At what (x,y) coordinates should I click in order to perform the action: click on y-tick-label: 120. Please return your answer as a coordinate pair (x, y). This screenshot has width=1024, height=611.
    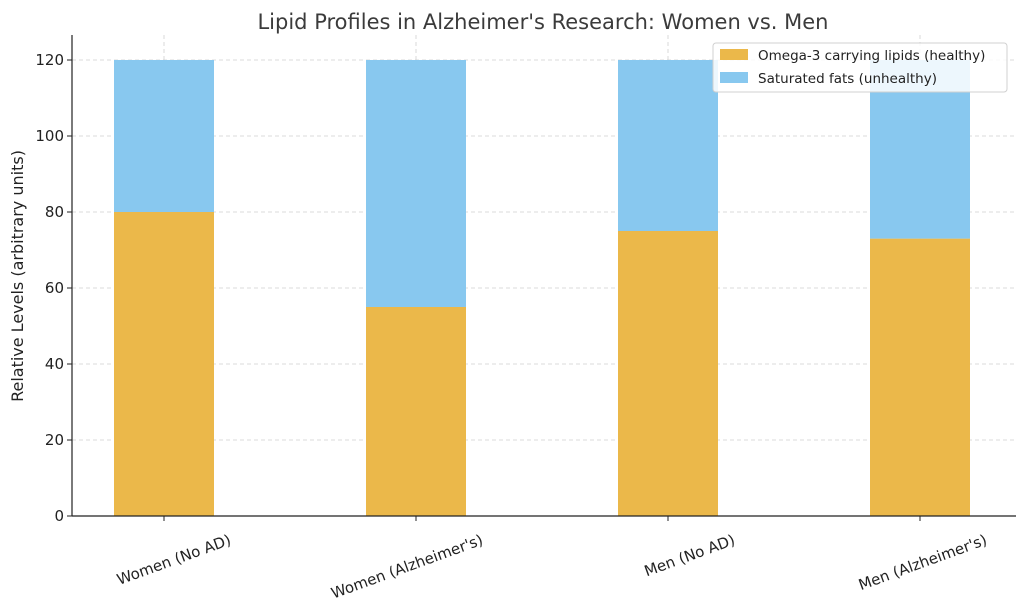
    Looking at the image, I should click on (49, 60).